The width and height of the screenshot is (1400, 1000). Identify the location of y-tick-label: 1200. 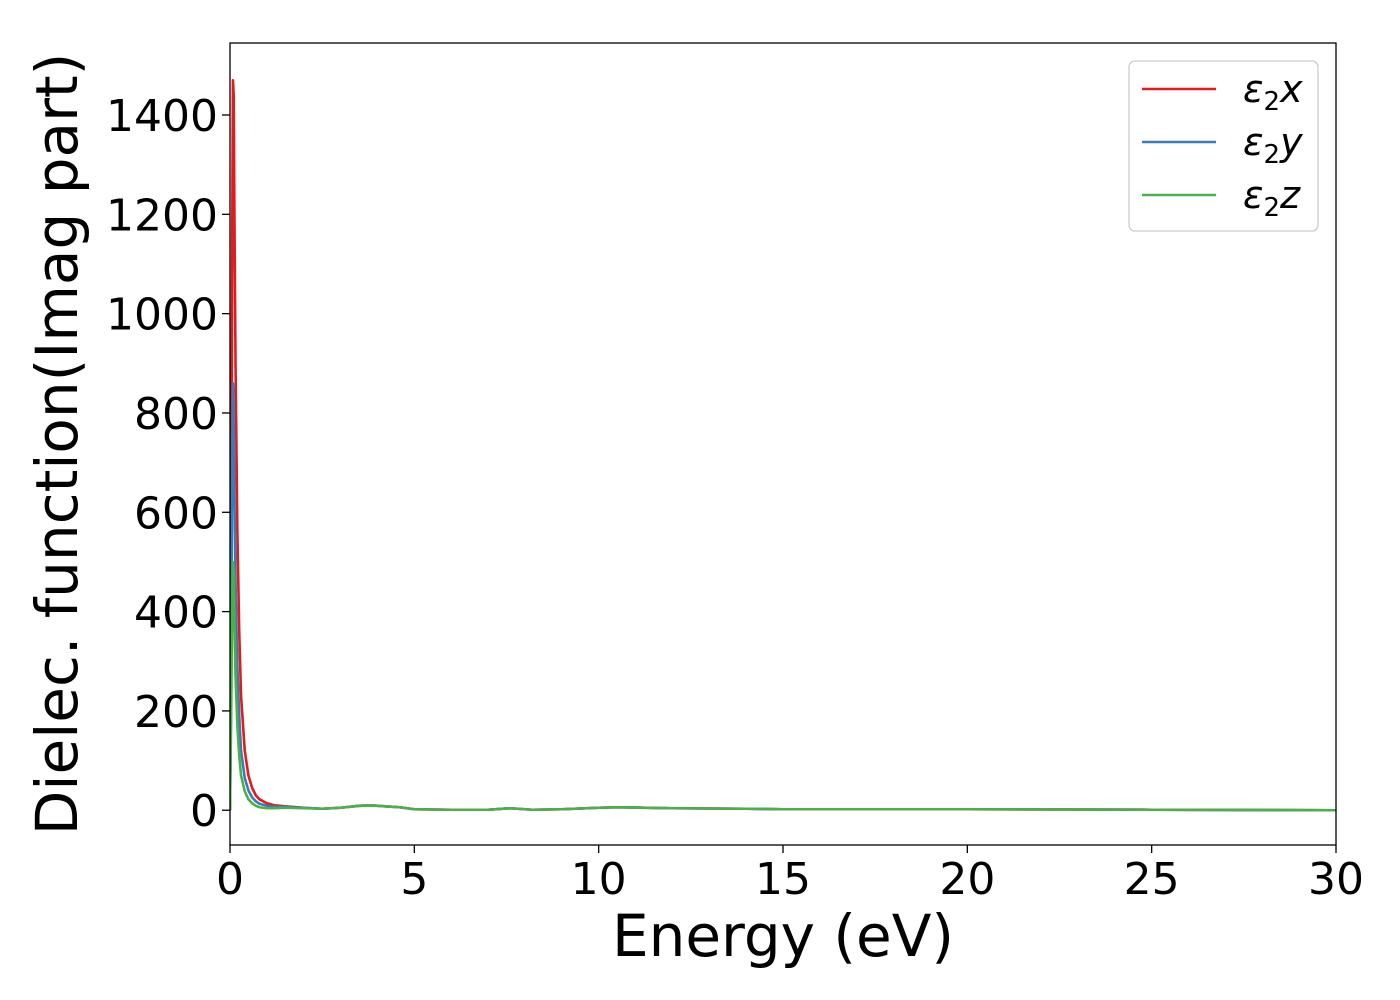
(162, 215).